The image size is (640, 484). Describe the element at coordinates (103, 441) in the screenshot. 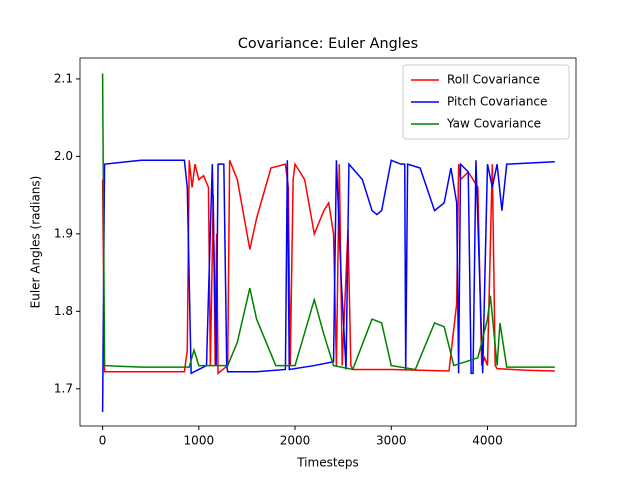

I see `x-tick-label: 0` at that location.